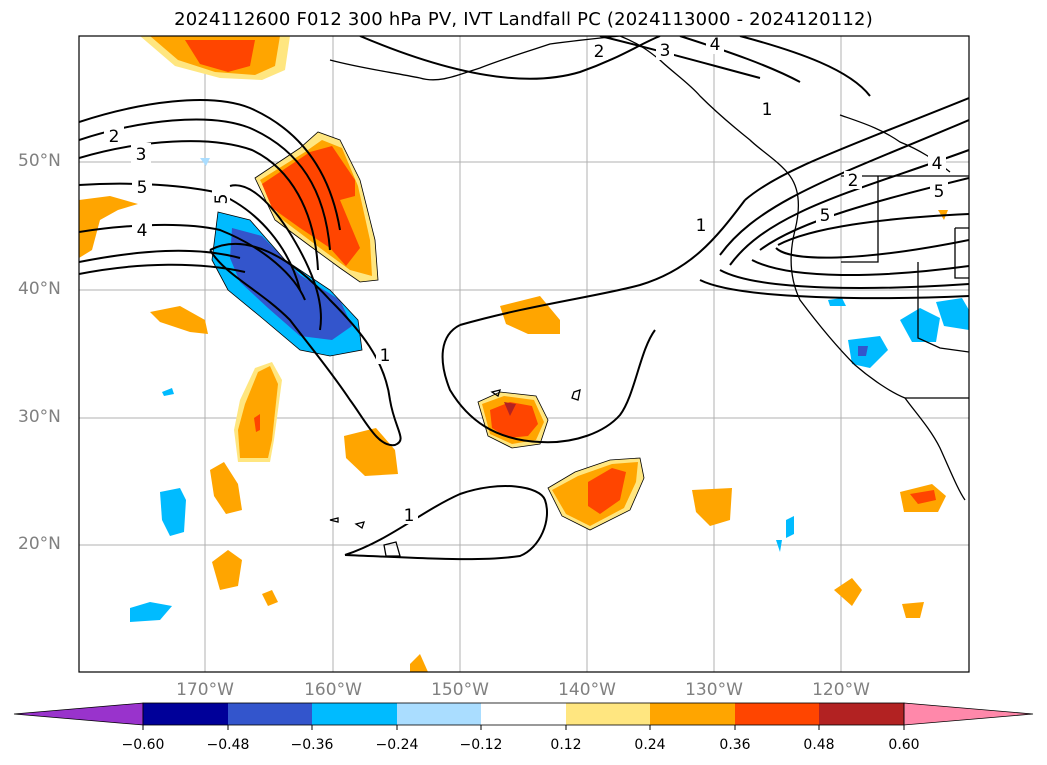 This screenshot has height=765, width=1047. What do you see at coordinates (819, 745) in the screenshot?
I see `colorbar-tick-label: 0.48` at bounding box center [819, 745].